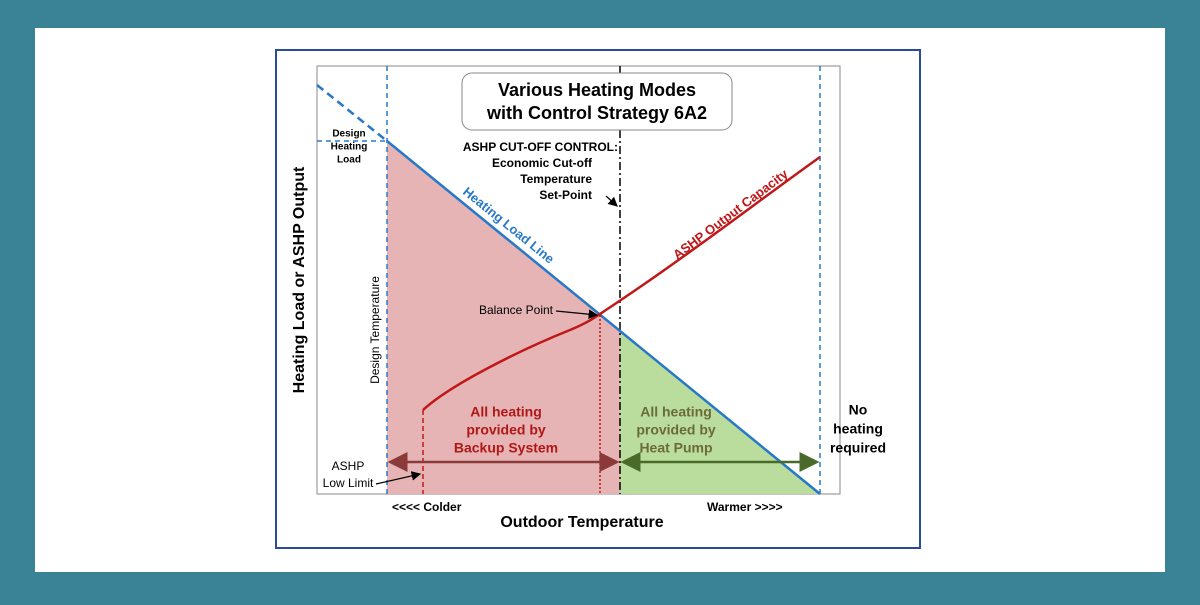 Image resolution: width=1200 pixels, height=605 pixels. Describe the element at coordinates (427, 507) in the screenshot. I see `x-left-label: <<<< Colder` at that location.